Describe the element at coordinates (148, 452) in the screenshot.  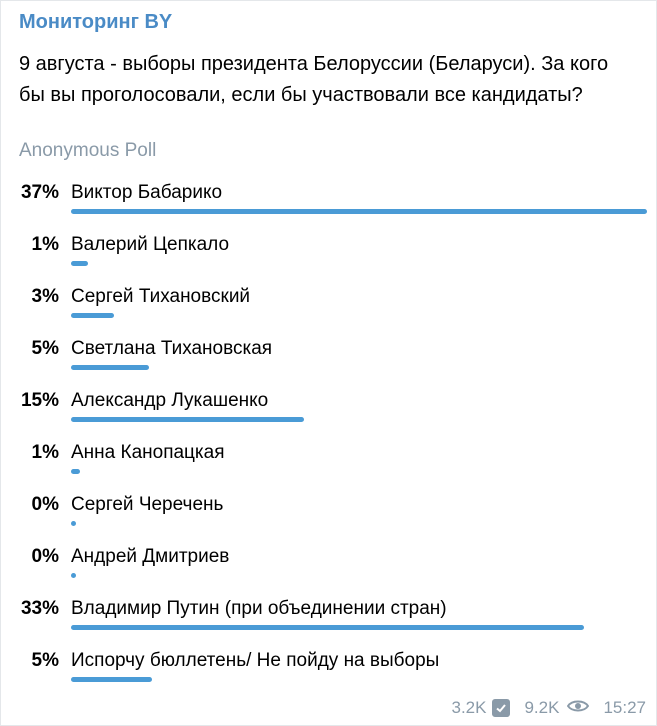
I see `poll-option-label: Анна Канопацкая` at that location.